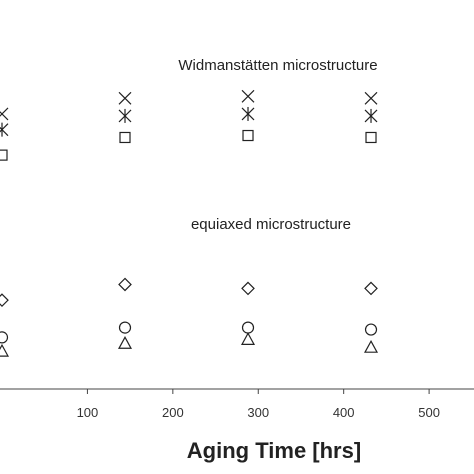 This screenshot has width=474, height=474. Describe the element at coordinates (258, 404) in the screenshot. I see `x-ticks: 100 200 300 400 500` at that location.